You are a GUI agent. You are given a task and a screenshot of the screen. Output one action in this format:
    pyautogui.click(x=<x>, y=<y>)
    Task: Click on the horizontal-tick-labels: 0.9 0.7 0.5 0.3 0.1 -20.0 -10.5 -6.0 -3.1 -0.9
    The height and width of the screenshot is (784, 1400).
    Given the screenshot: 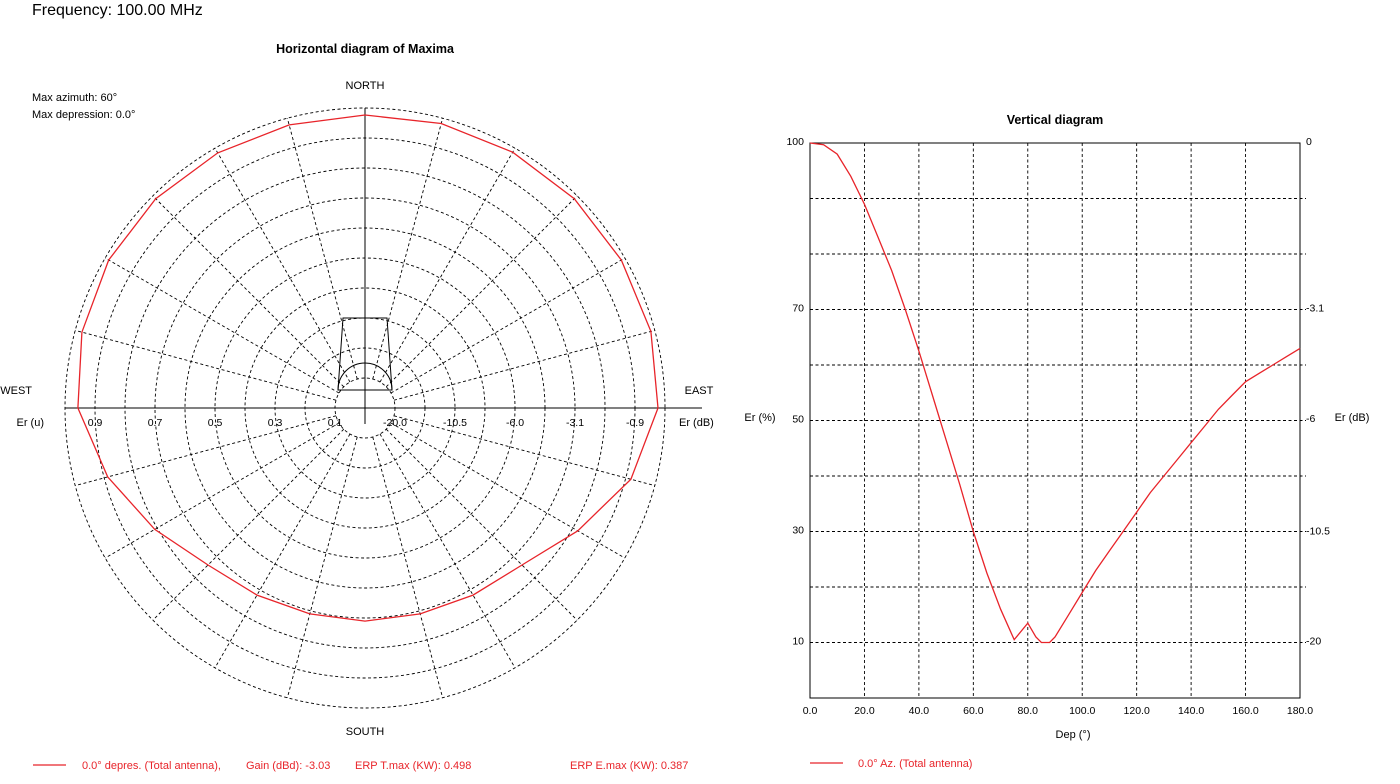 What is the action you would take?
    pyautogui.click(x=366, y=423)
    